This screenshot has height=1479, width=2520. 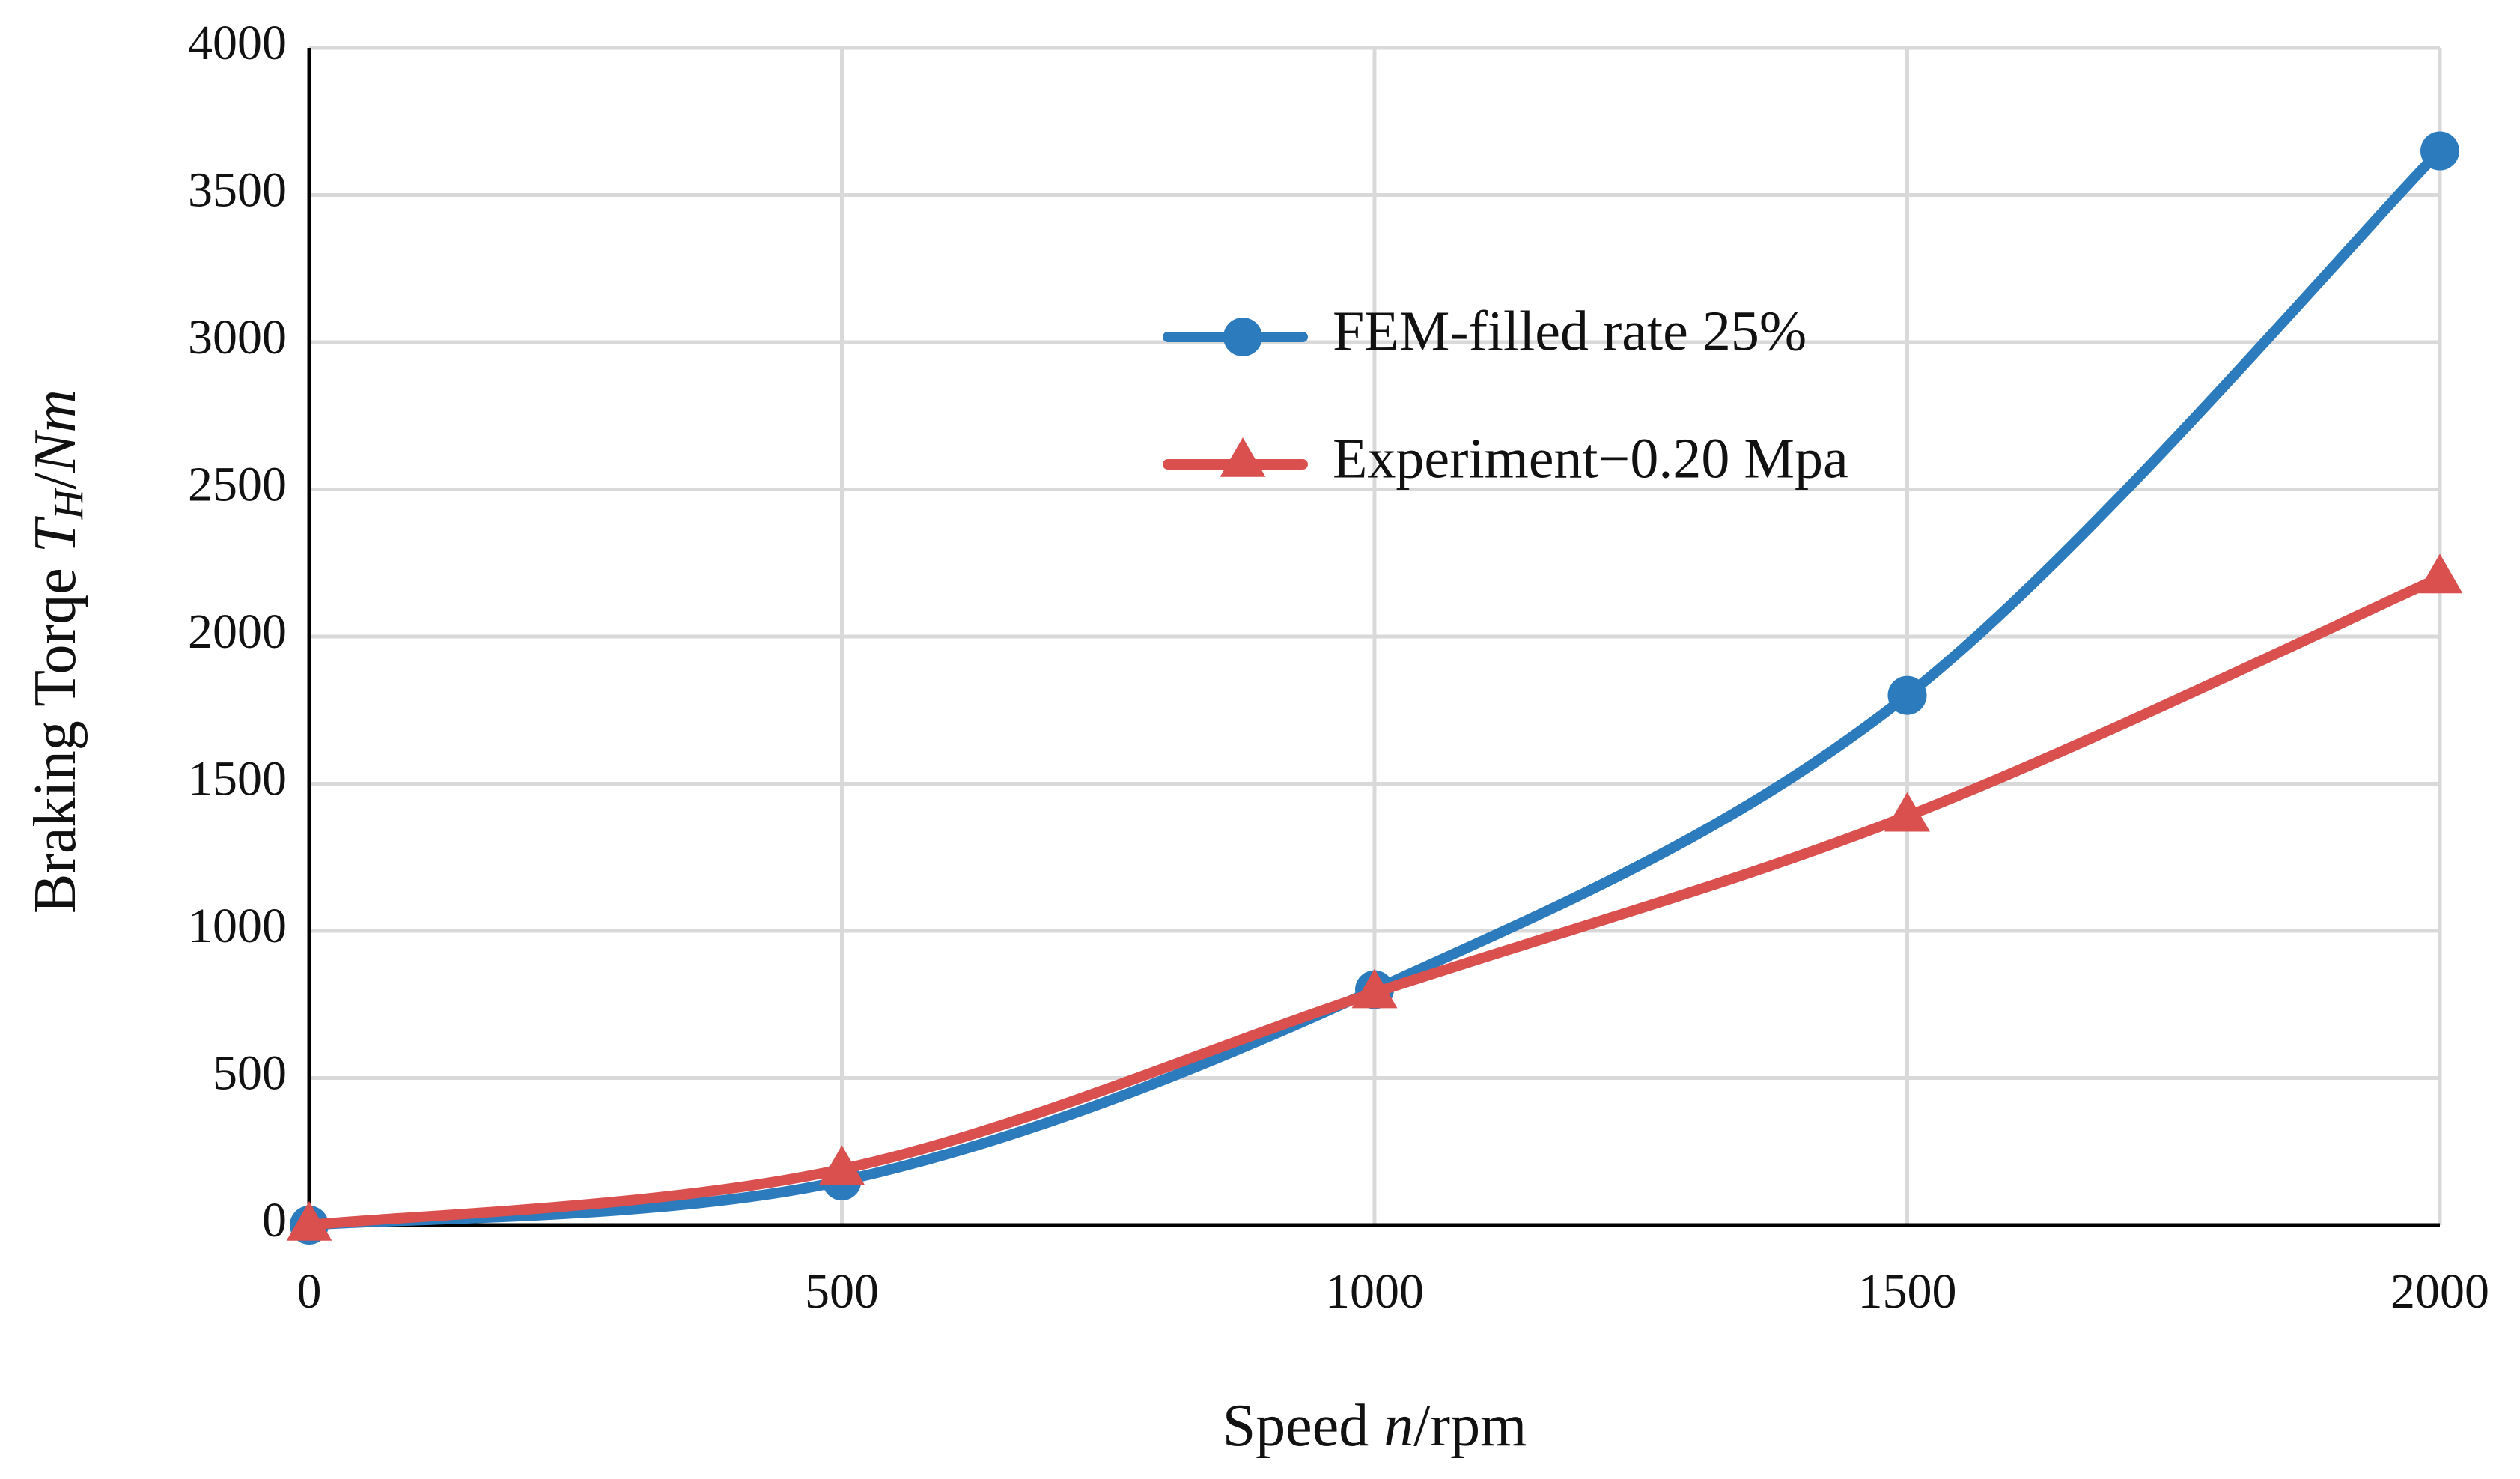 I want to click on x-axis-title: Speed n/rpm, so click(x=1375, y=1426).